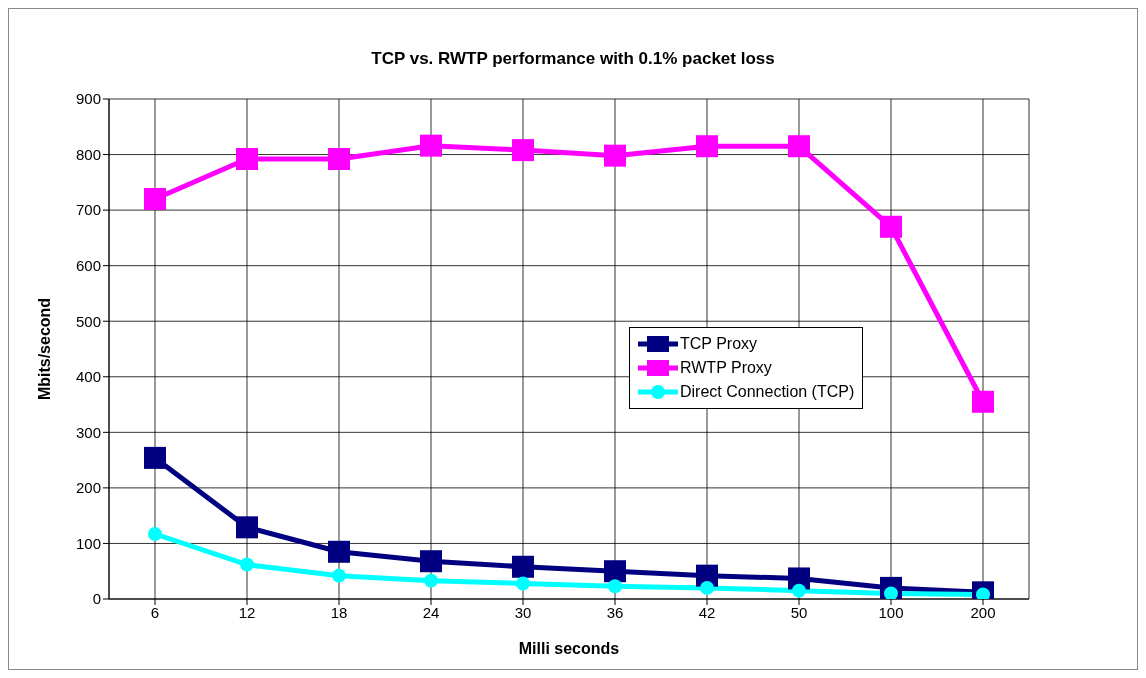  Describe the element at coordinates (44, 349) in the screenshot. I see `y-axis-title: Mbits/second` at that location.